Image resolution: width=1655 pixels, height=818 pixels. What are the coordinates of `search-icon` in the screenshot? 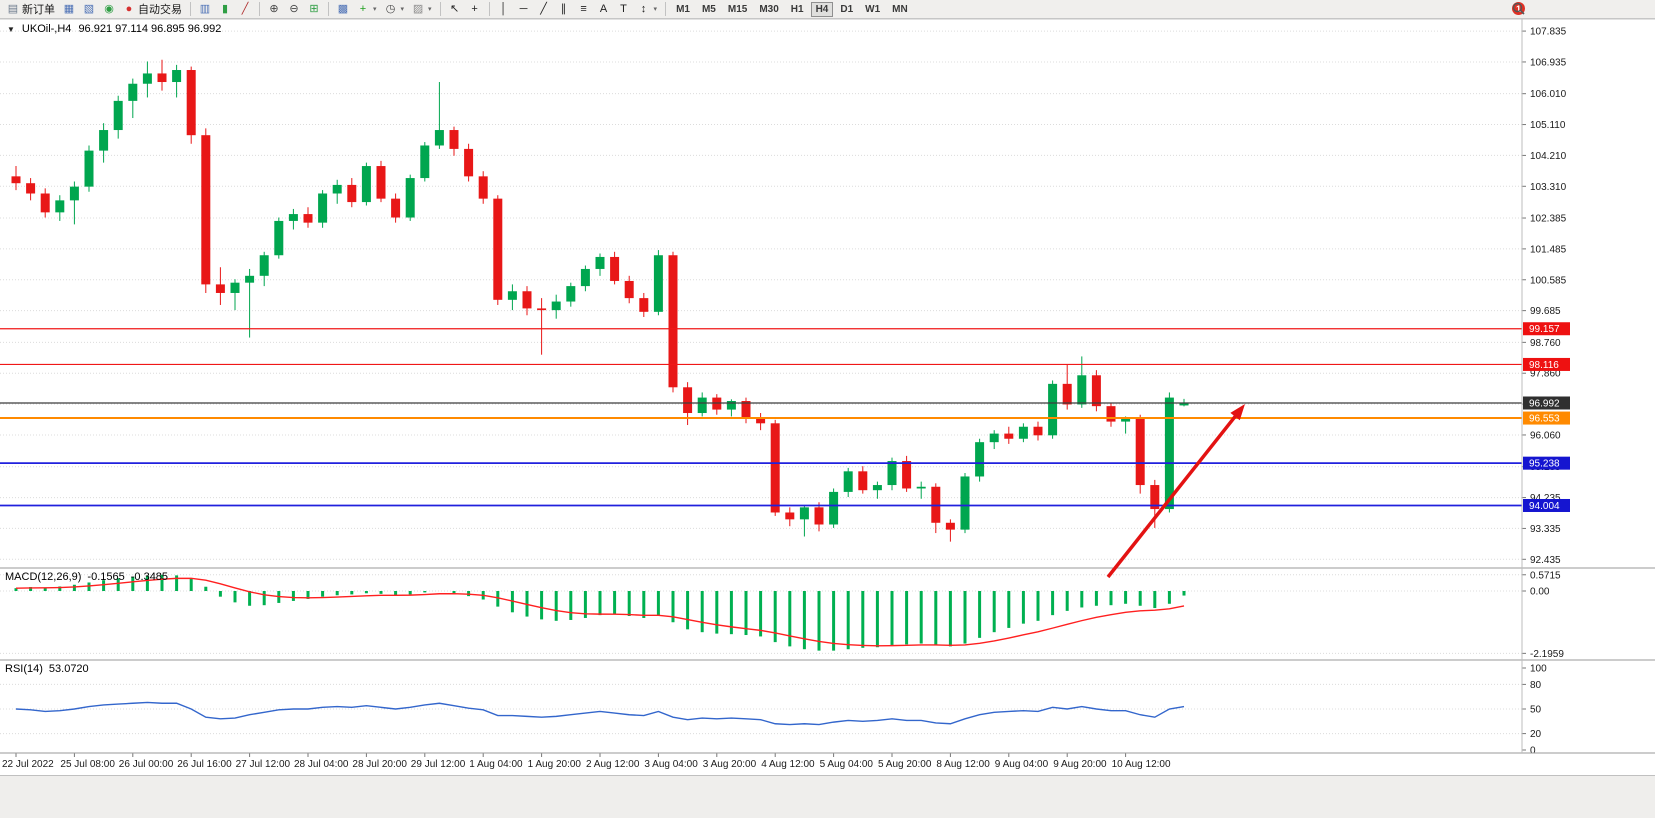 It's located at (1518, 8).